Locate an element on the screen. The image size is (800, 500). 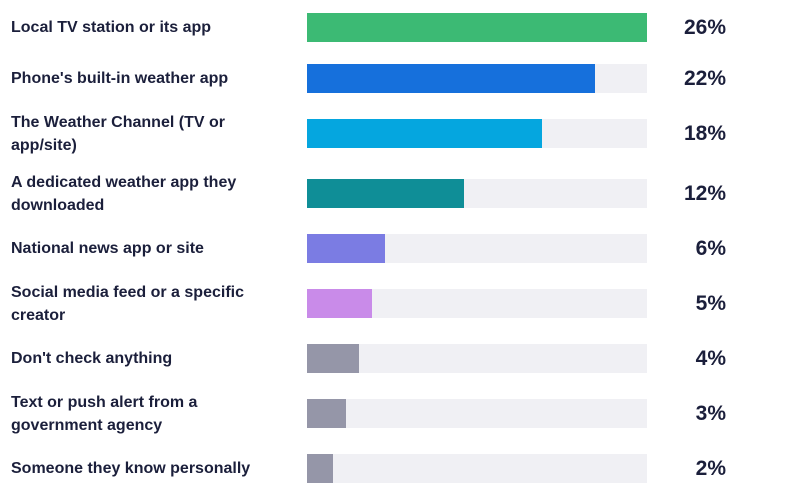
bar-row: Don't check anything 4% is located at coordinates (400, 358).